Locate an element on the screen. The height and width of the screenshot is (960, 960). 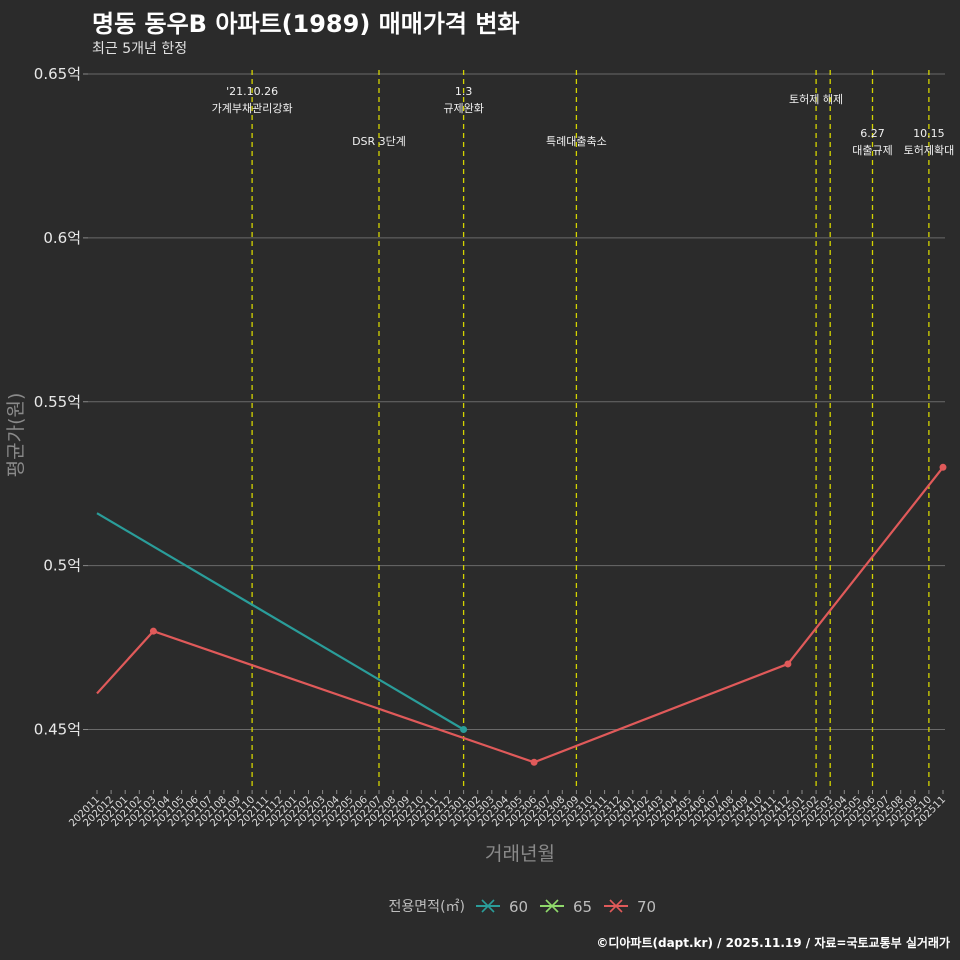
event-label: 특례대출축소 is located at coordinates (576, 141).